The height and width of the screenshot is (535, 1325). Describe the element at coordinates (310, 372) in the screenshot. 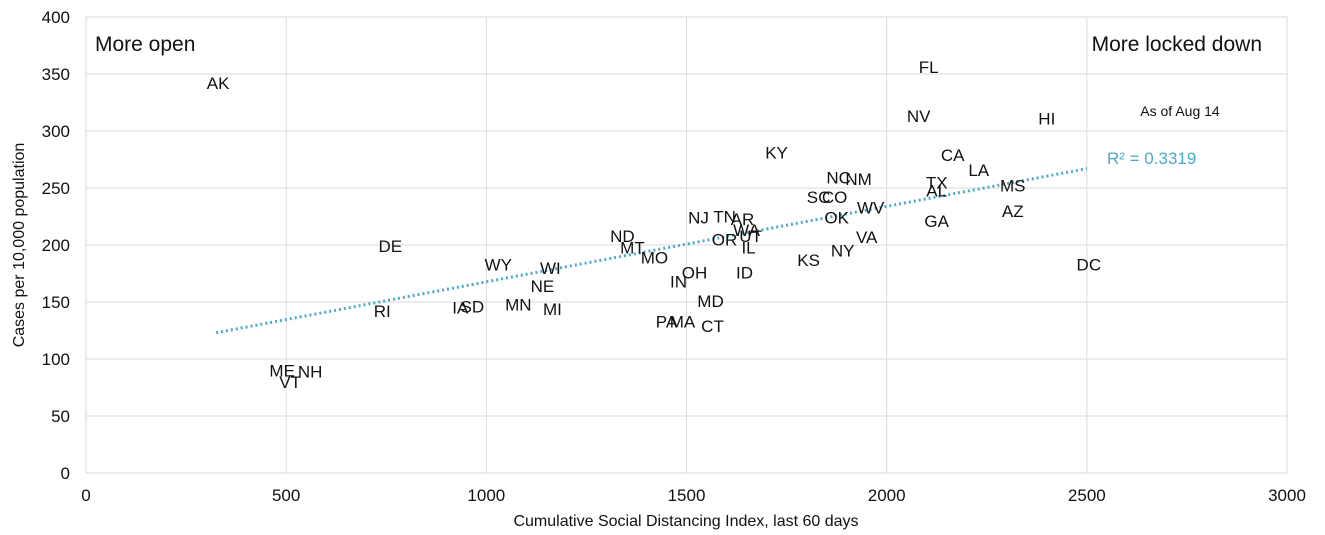

I see `point-label-nh: NH` at that location.